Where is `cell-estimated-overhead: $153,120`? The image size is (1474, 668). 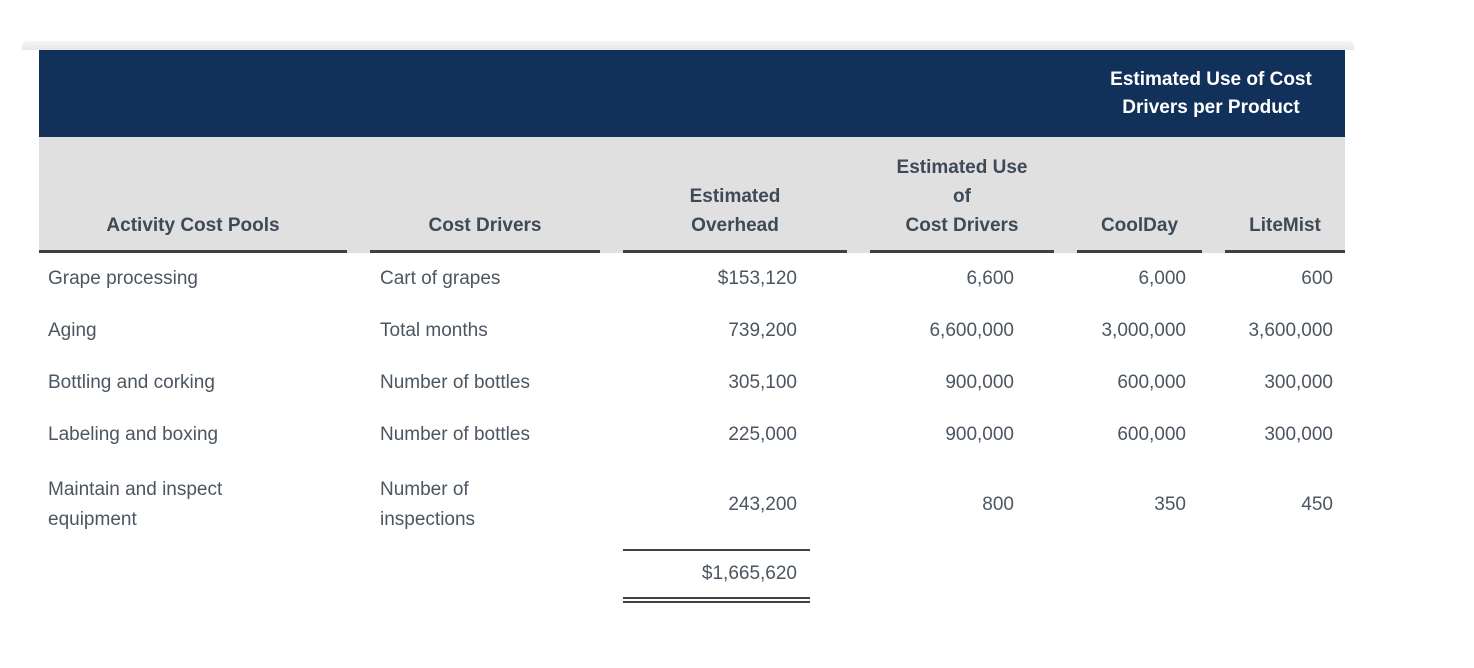 cell-estimated-overhead: $153,120 is located at coordinates (757, 278).